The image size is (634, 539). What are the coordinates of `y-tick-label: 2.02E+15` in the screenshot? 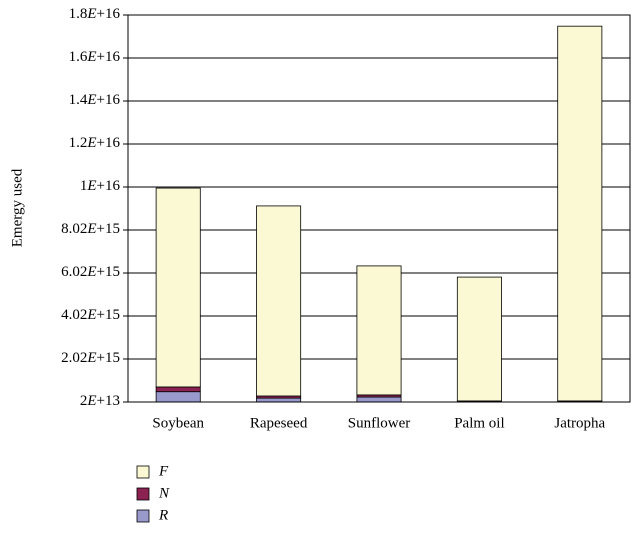 It's located at (90, 358).